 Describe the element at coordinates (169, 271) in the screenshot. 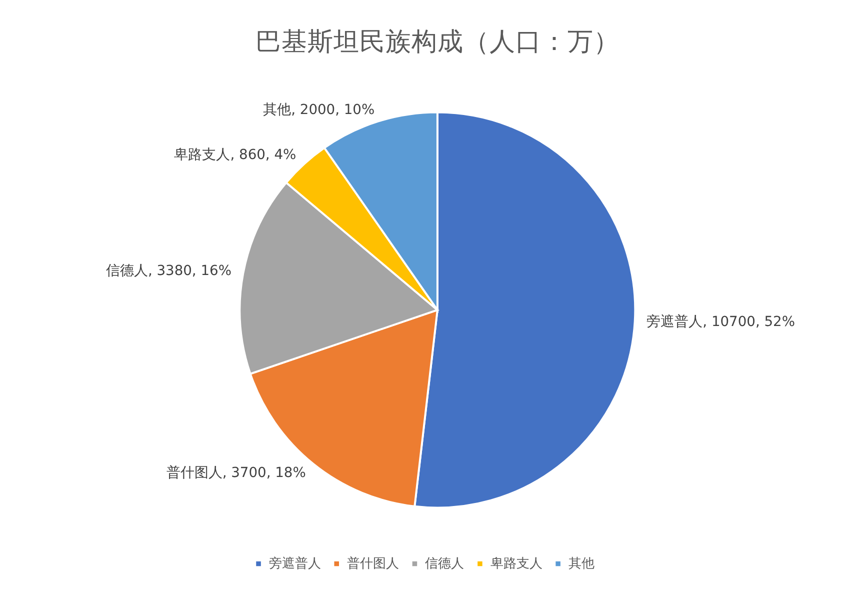

I see `data-label: 信德人, 3380, 16%` at that location.